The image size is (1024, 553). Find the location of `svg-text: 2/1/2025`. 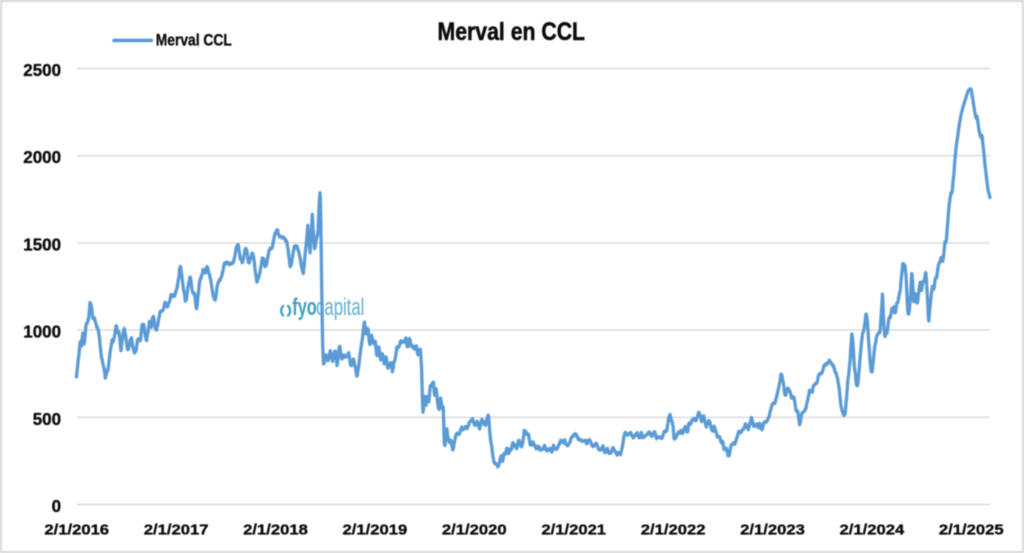

svg-text: 2/1/2025 is located at coordinates (971, 530).